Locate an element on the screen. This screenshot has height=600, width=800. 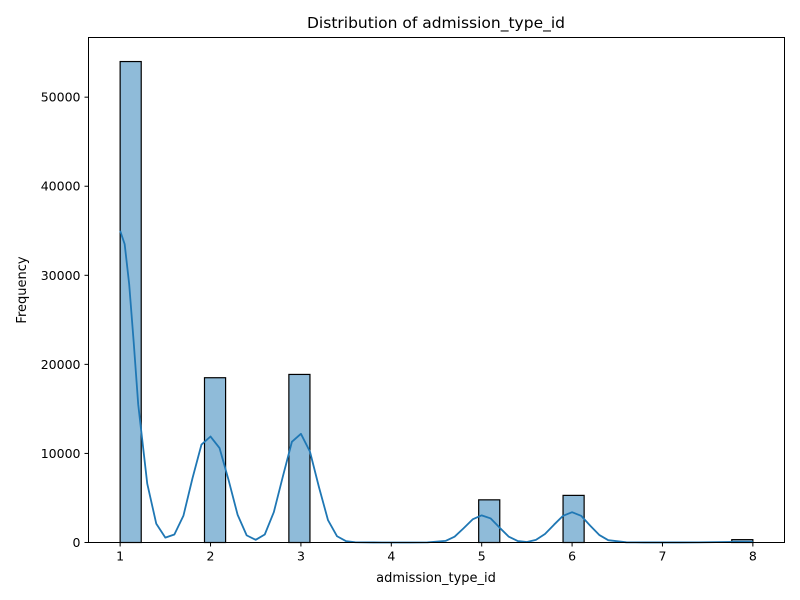
x-tick-label: 5 is located at coordinates (482, 556).